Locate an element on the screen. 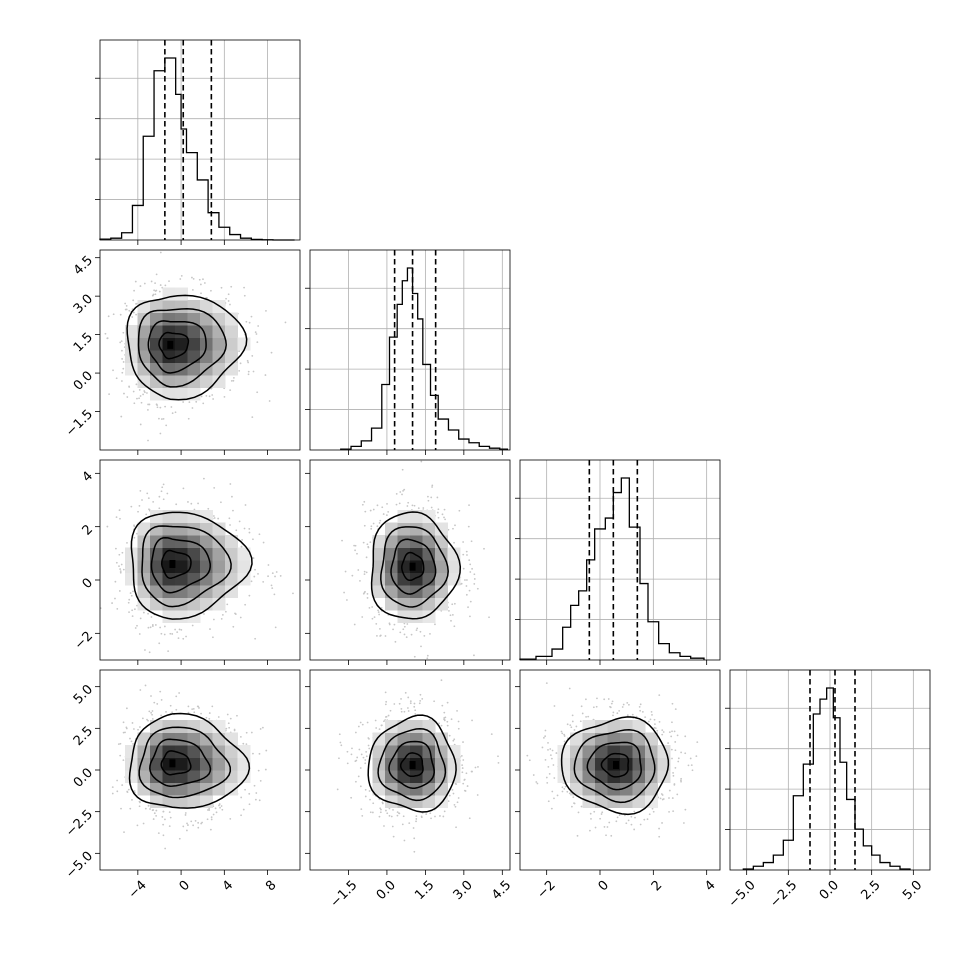  scatter-points is located at coordinates (195, 346).